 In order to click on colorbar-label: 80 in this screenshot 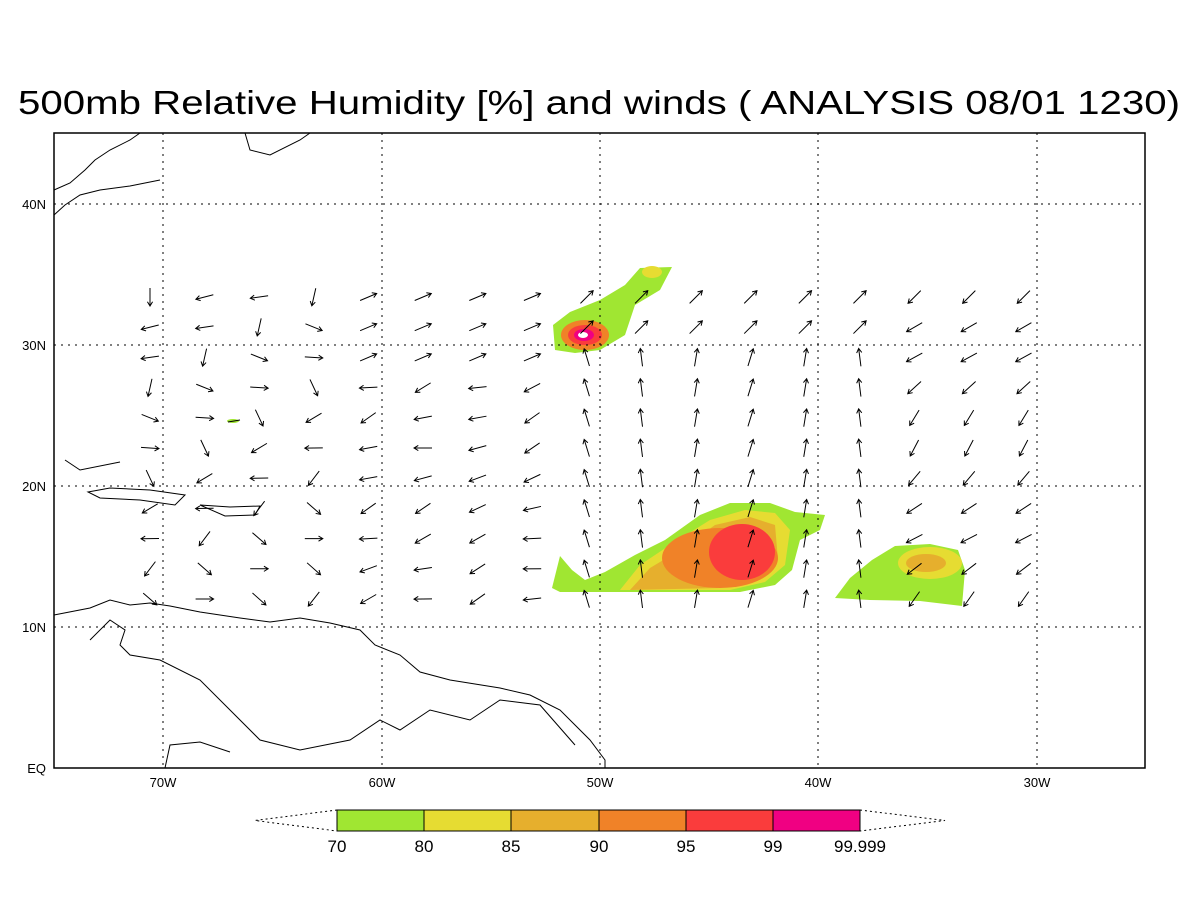, I will do `click(424, 846)`.